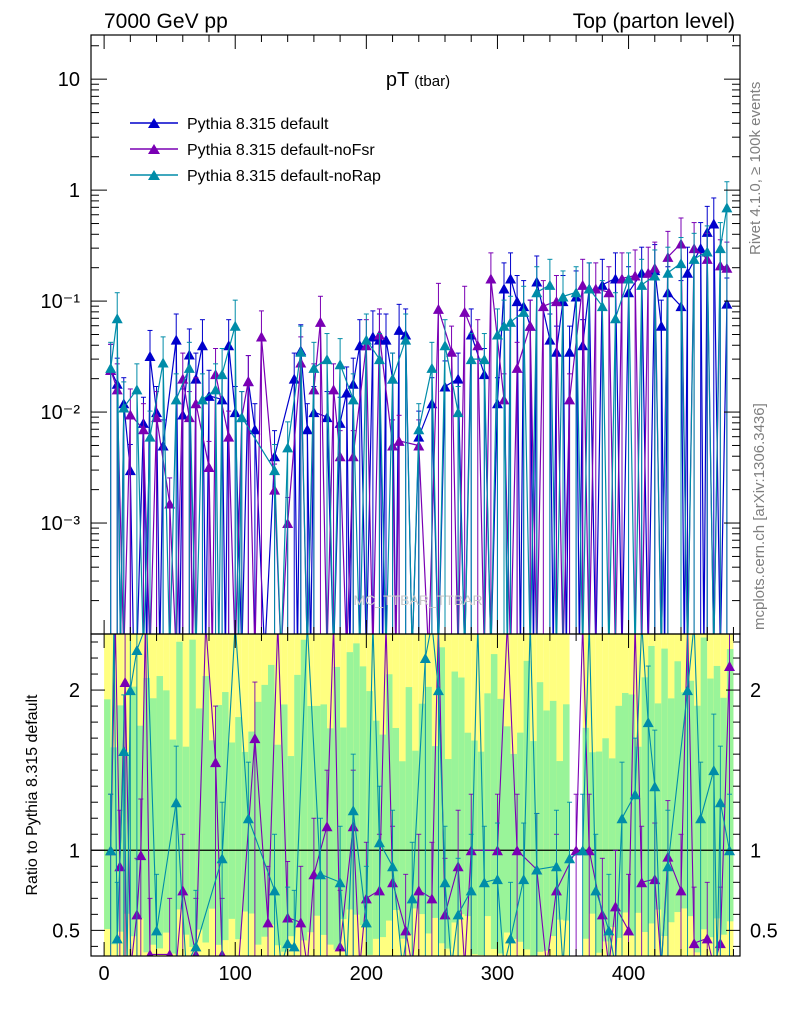 The height and width of the screenshot is (1024, 786). I want to click on legend-entry-nofsr: Pythia 8.315 default-noFsr, so click(252, 150).